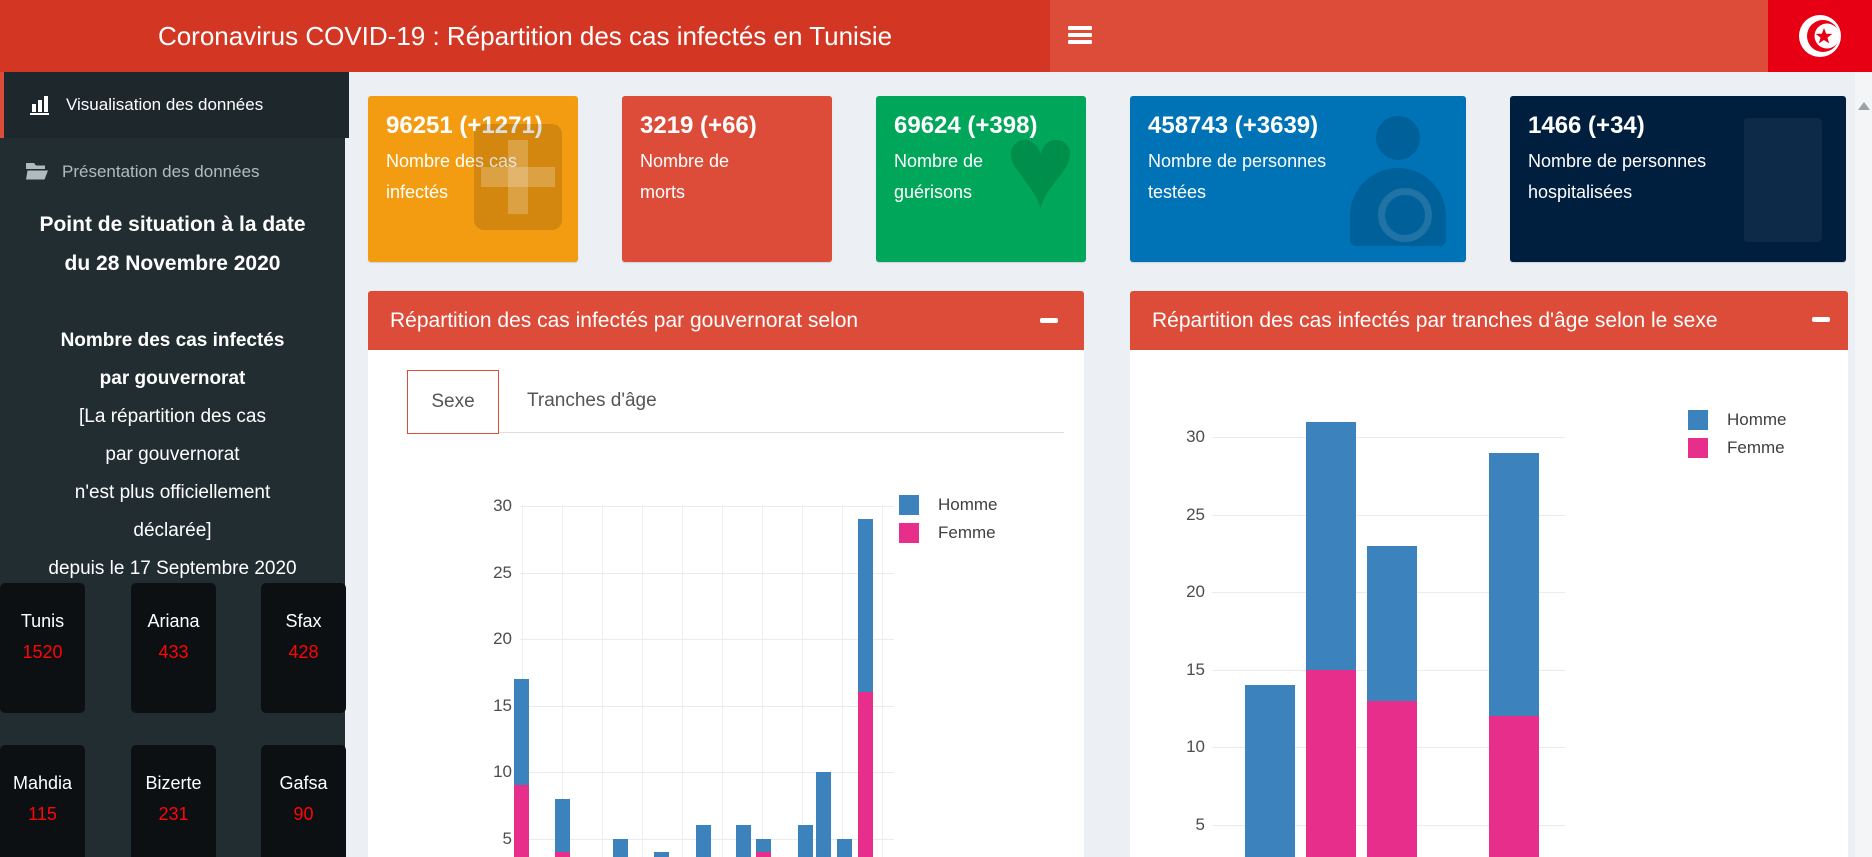 This screenshot has width=1872, height=857. Describe the element at coordinates (174, 105) in the screenshot. I see `sidebar-item-visualisation: Visualisation des données` at that location.